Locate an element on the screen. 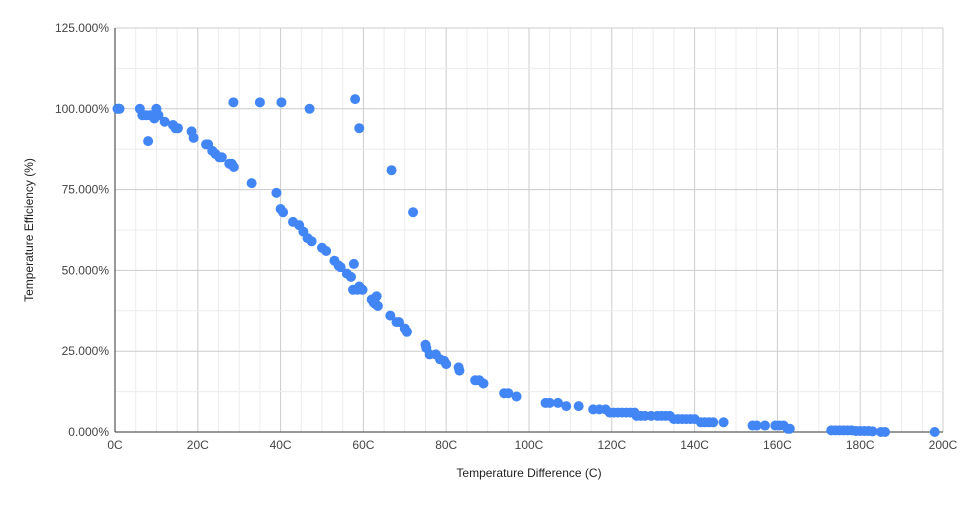 This screenshot has width=965, height=508. x-tick-label: 80C is located at coordinates (446, 445).